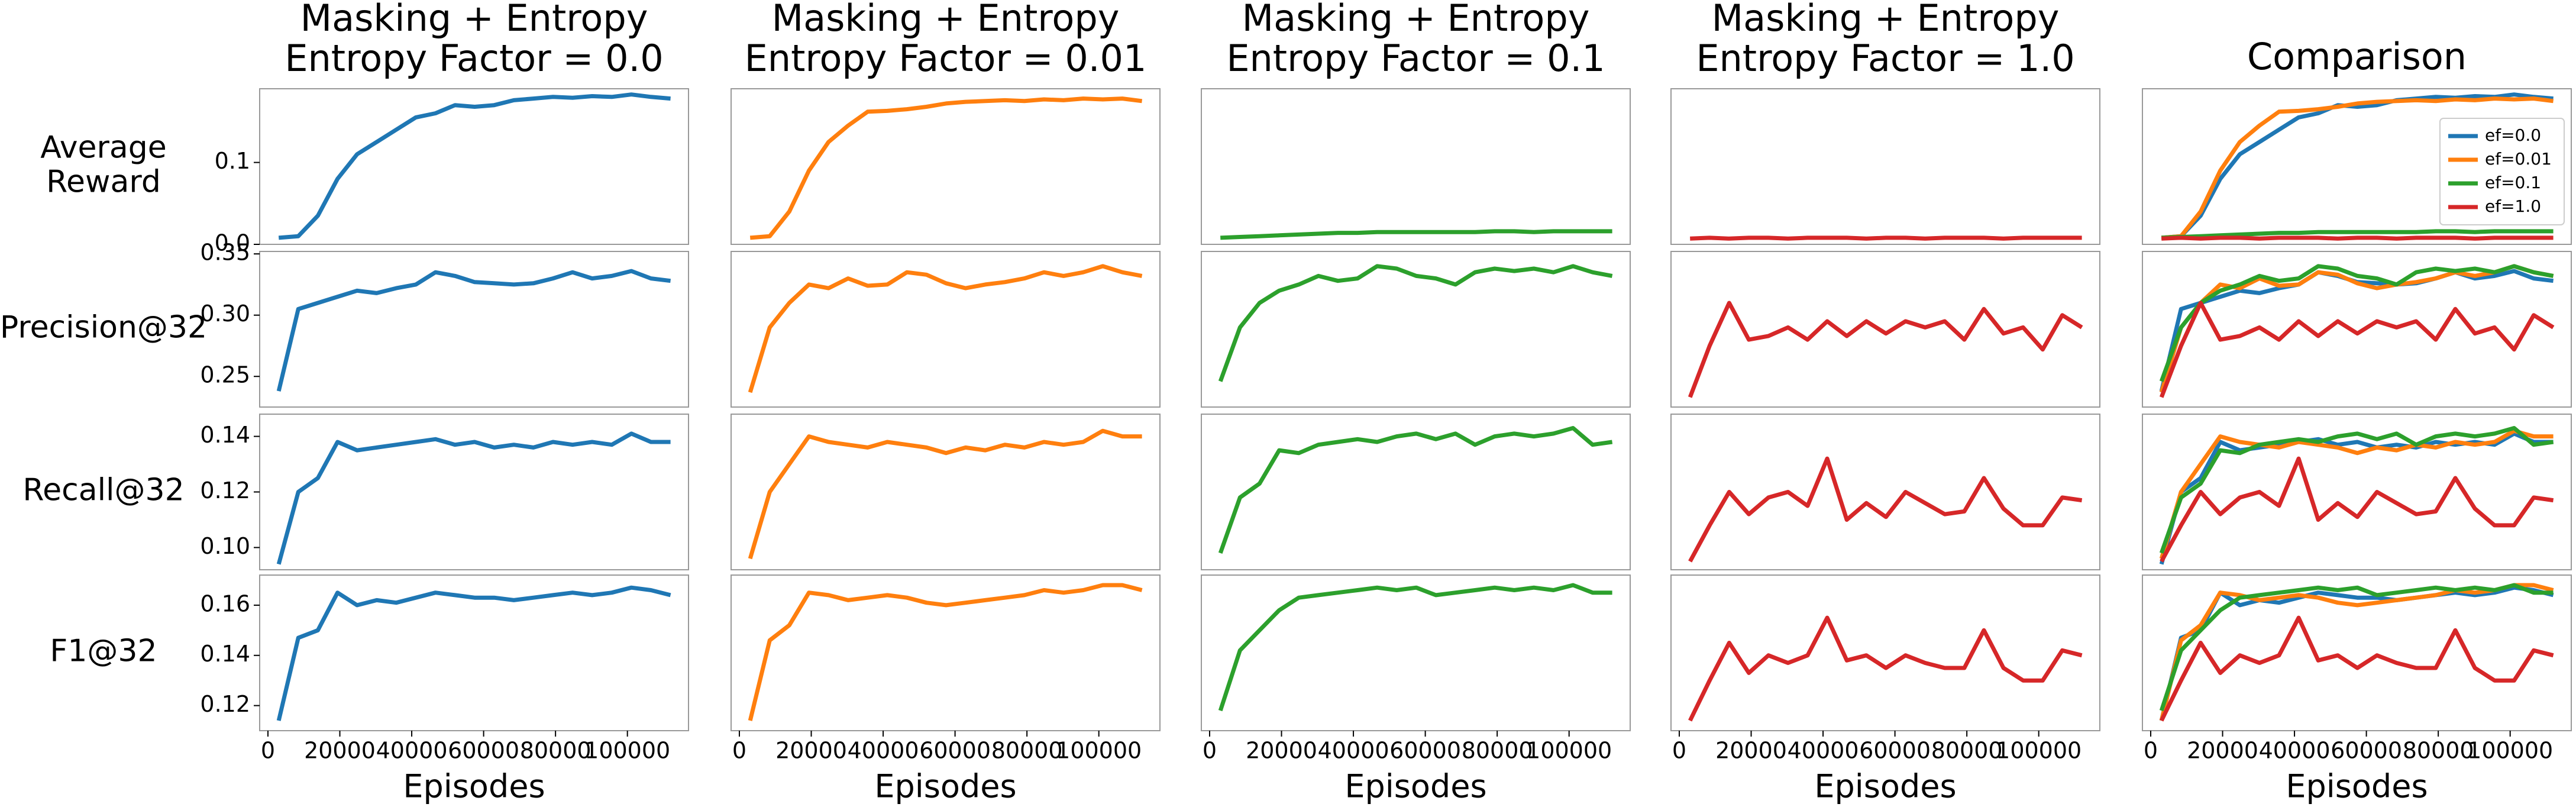 This screenshot has height=807, width=2576. What do you see at coordinates (2518, 159) in the screenshot?
I see `legend-label: ef=0.01` at bounding box center [2518, 159].